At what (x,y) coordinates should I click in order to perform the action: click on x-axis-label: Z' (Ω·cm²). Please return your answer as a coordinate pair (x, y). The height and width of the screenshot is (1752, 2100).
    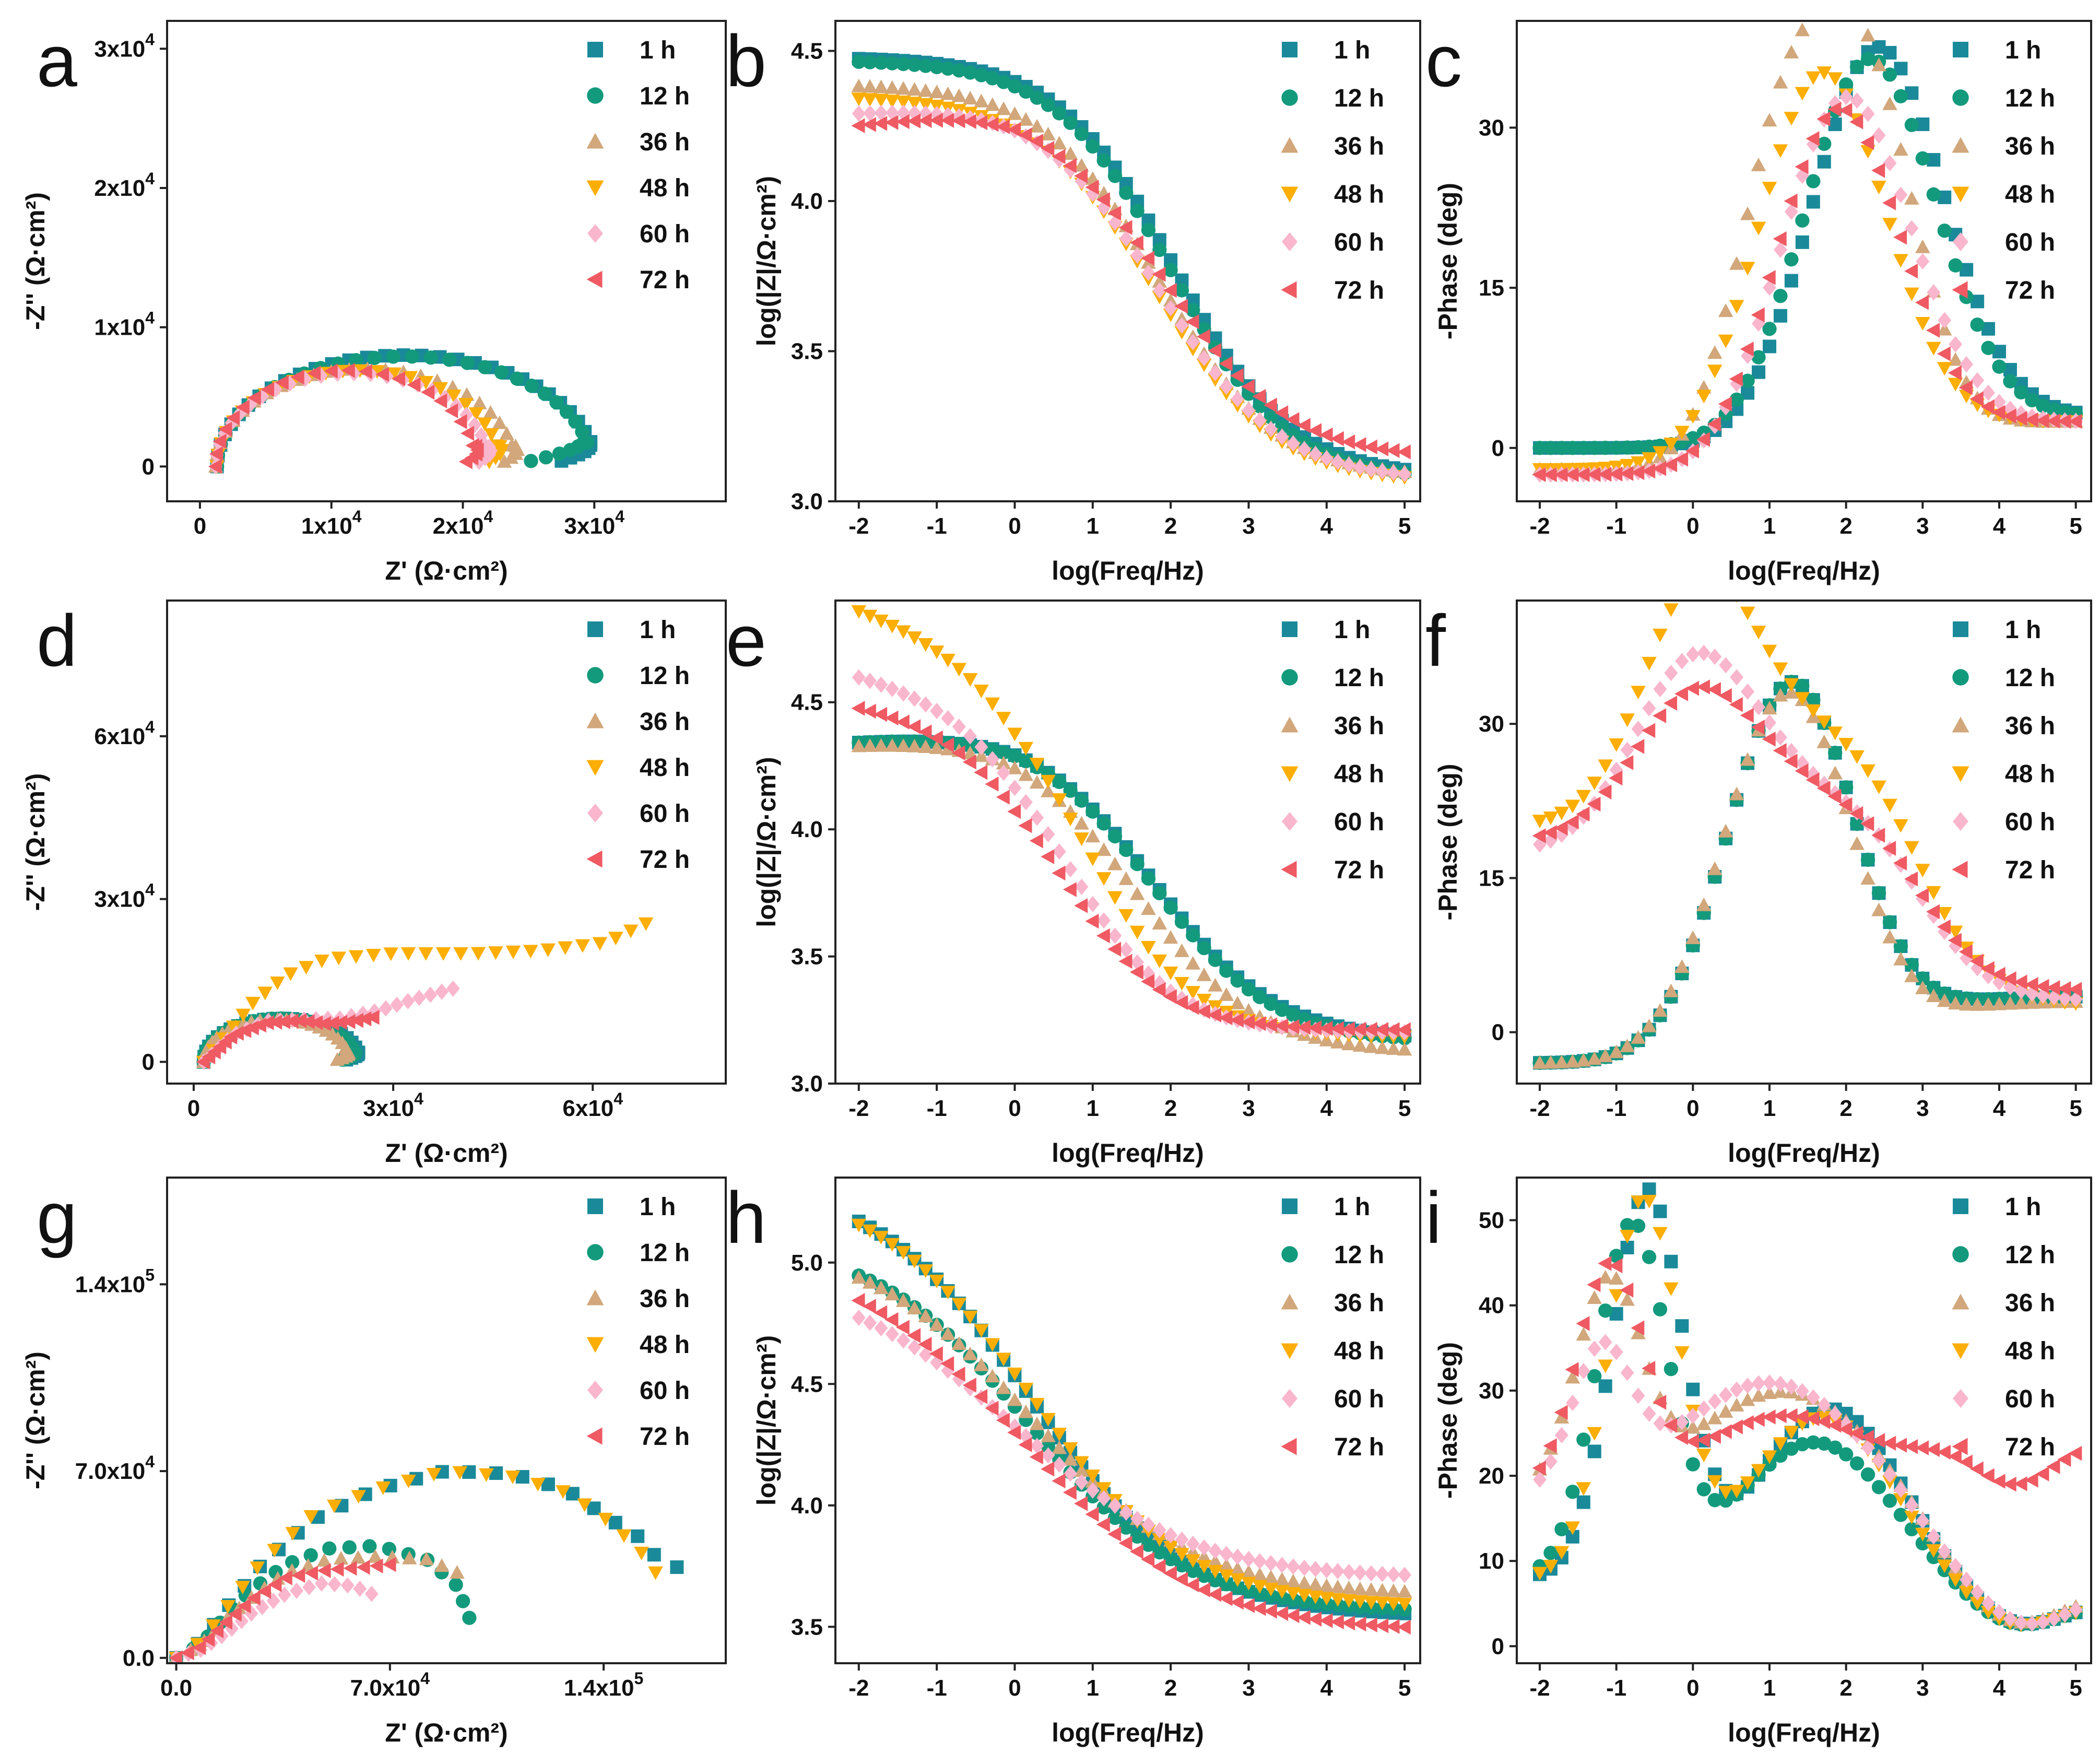
    Looking at the image, I should click on (446, 570).